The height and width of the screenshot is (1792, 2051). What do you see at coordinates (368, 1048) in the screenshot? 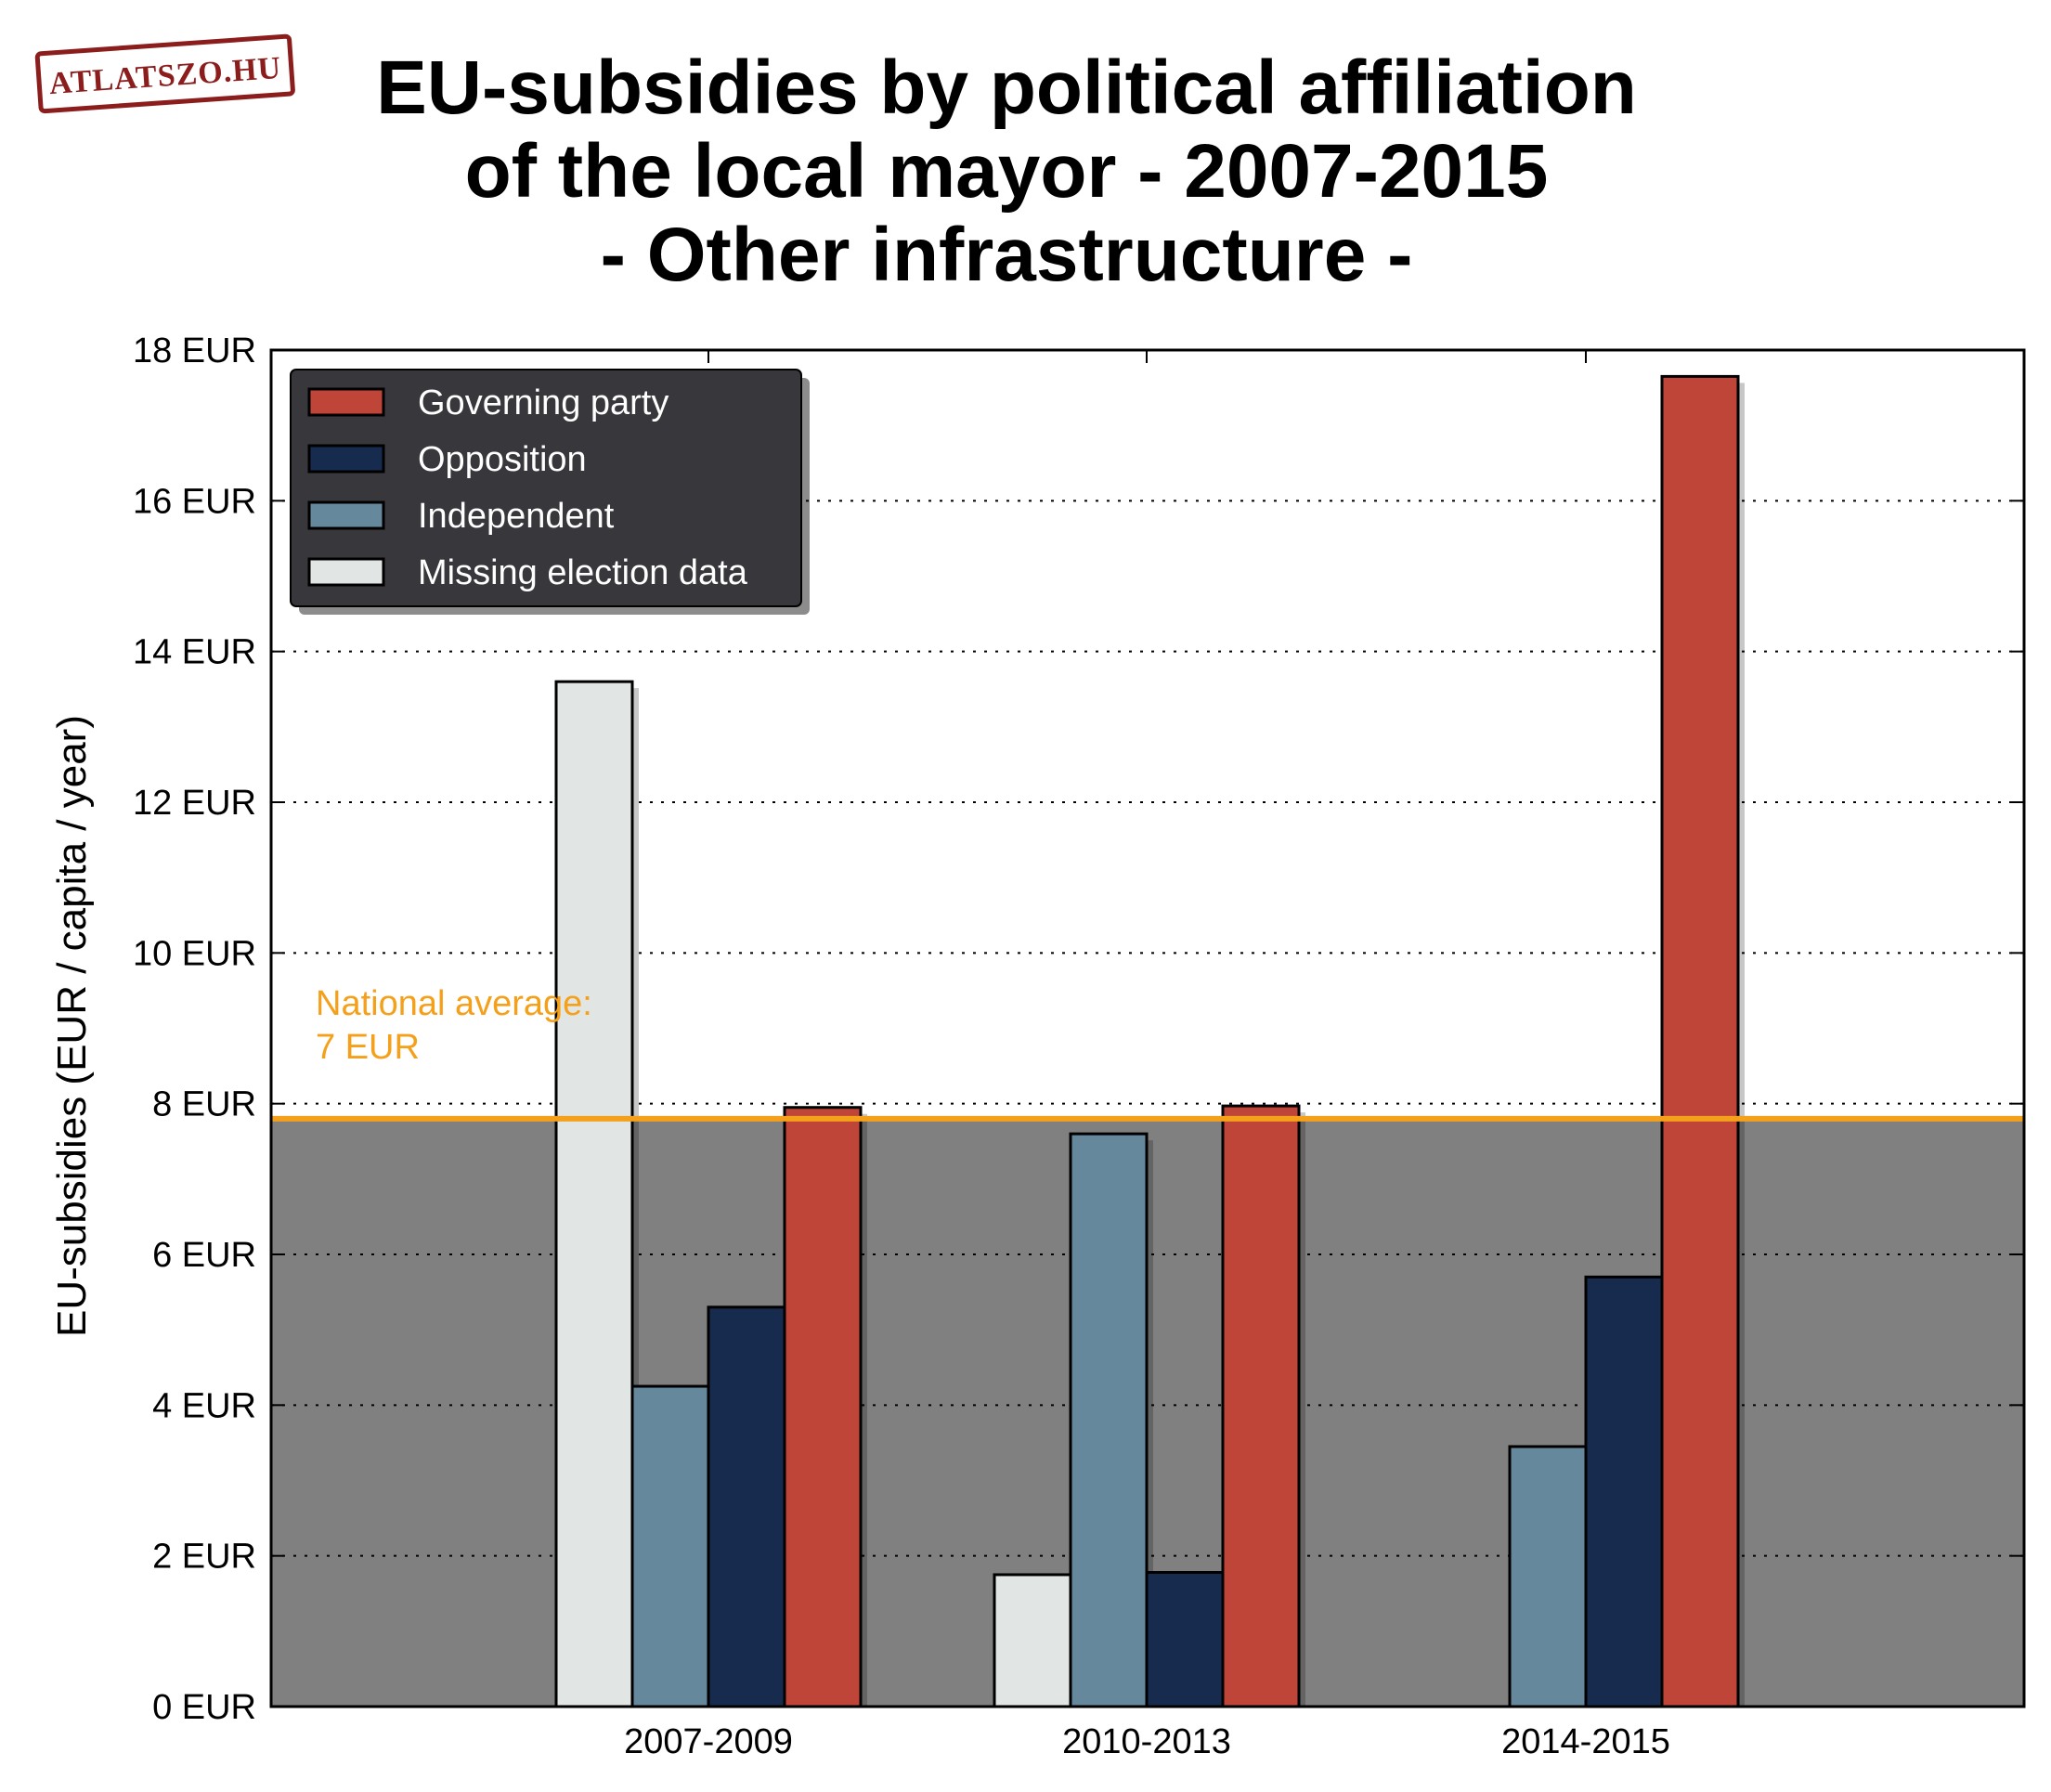
I see `national-average-annotation-line-2: 7 EUR` at bounding box center [368, 1048].